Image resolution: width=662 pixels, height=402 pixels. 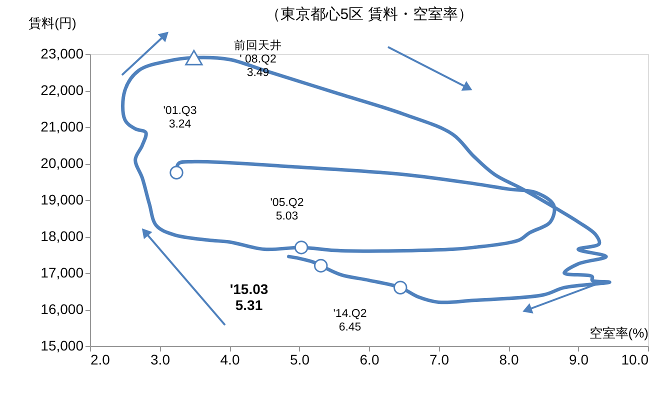 What do you see at coordinates (618, 333) in the screenshot?
I see `x-axis-title: 空室率(%)` at bounding box center [618, 333].